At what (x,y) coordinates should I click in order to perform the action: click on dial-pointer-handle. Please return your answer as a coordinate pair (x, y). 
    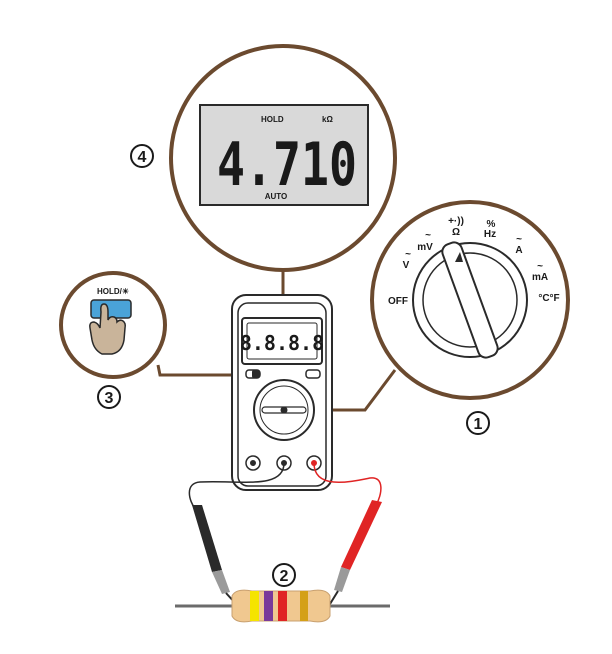
    Looking at the image, I should click on (470, 300).